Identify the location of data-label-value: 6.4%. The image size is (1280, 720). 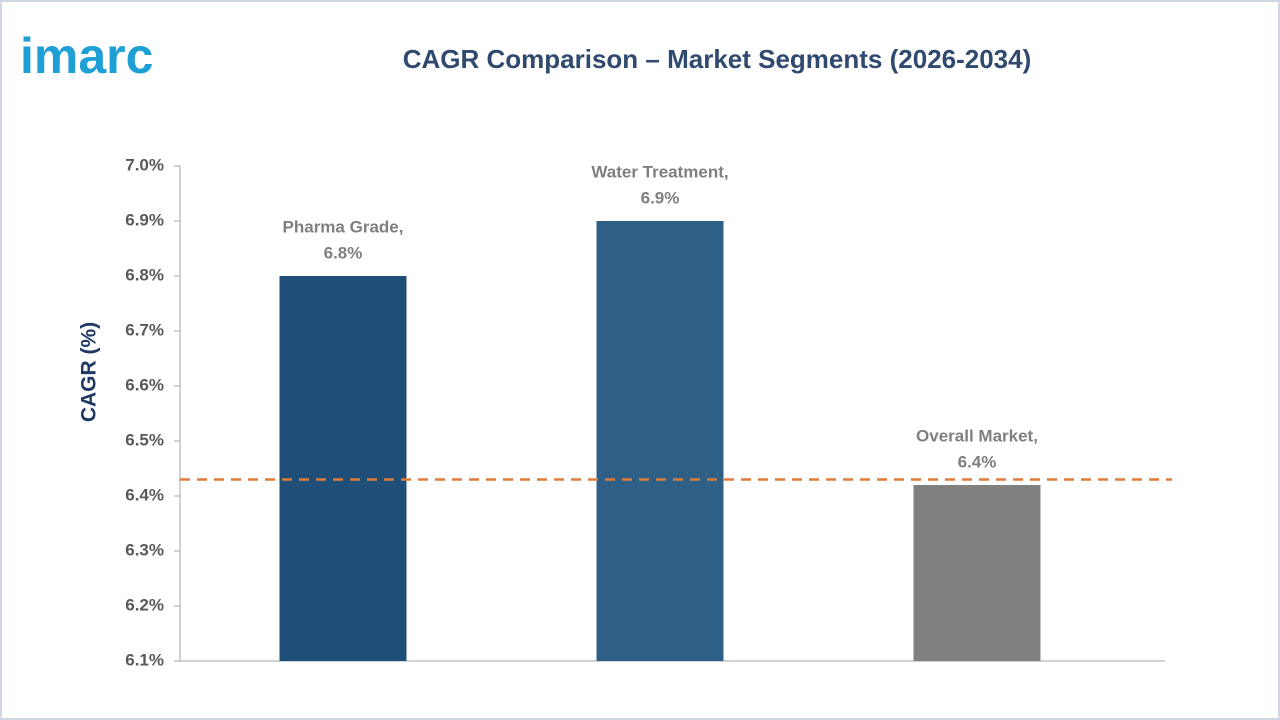
(977, 461).